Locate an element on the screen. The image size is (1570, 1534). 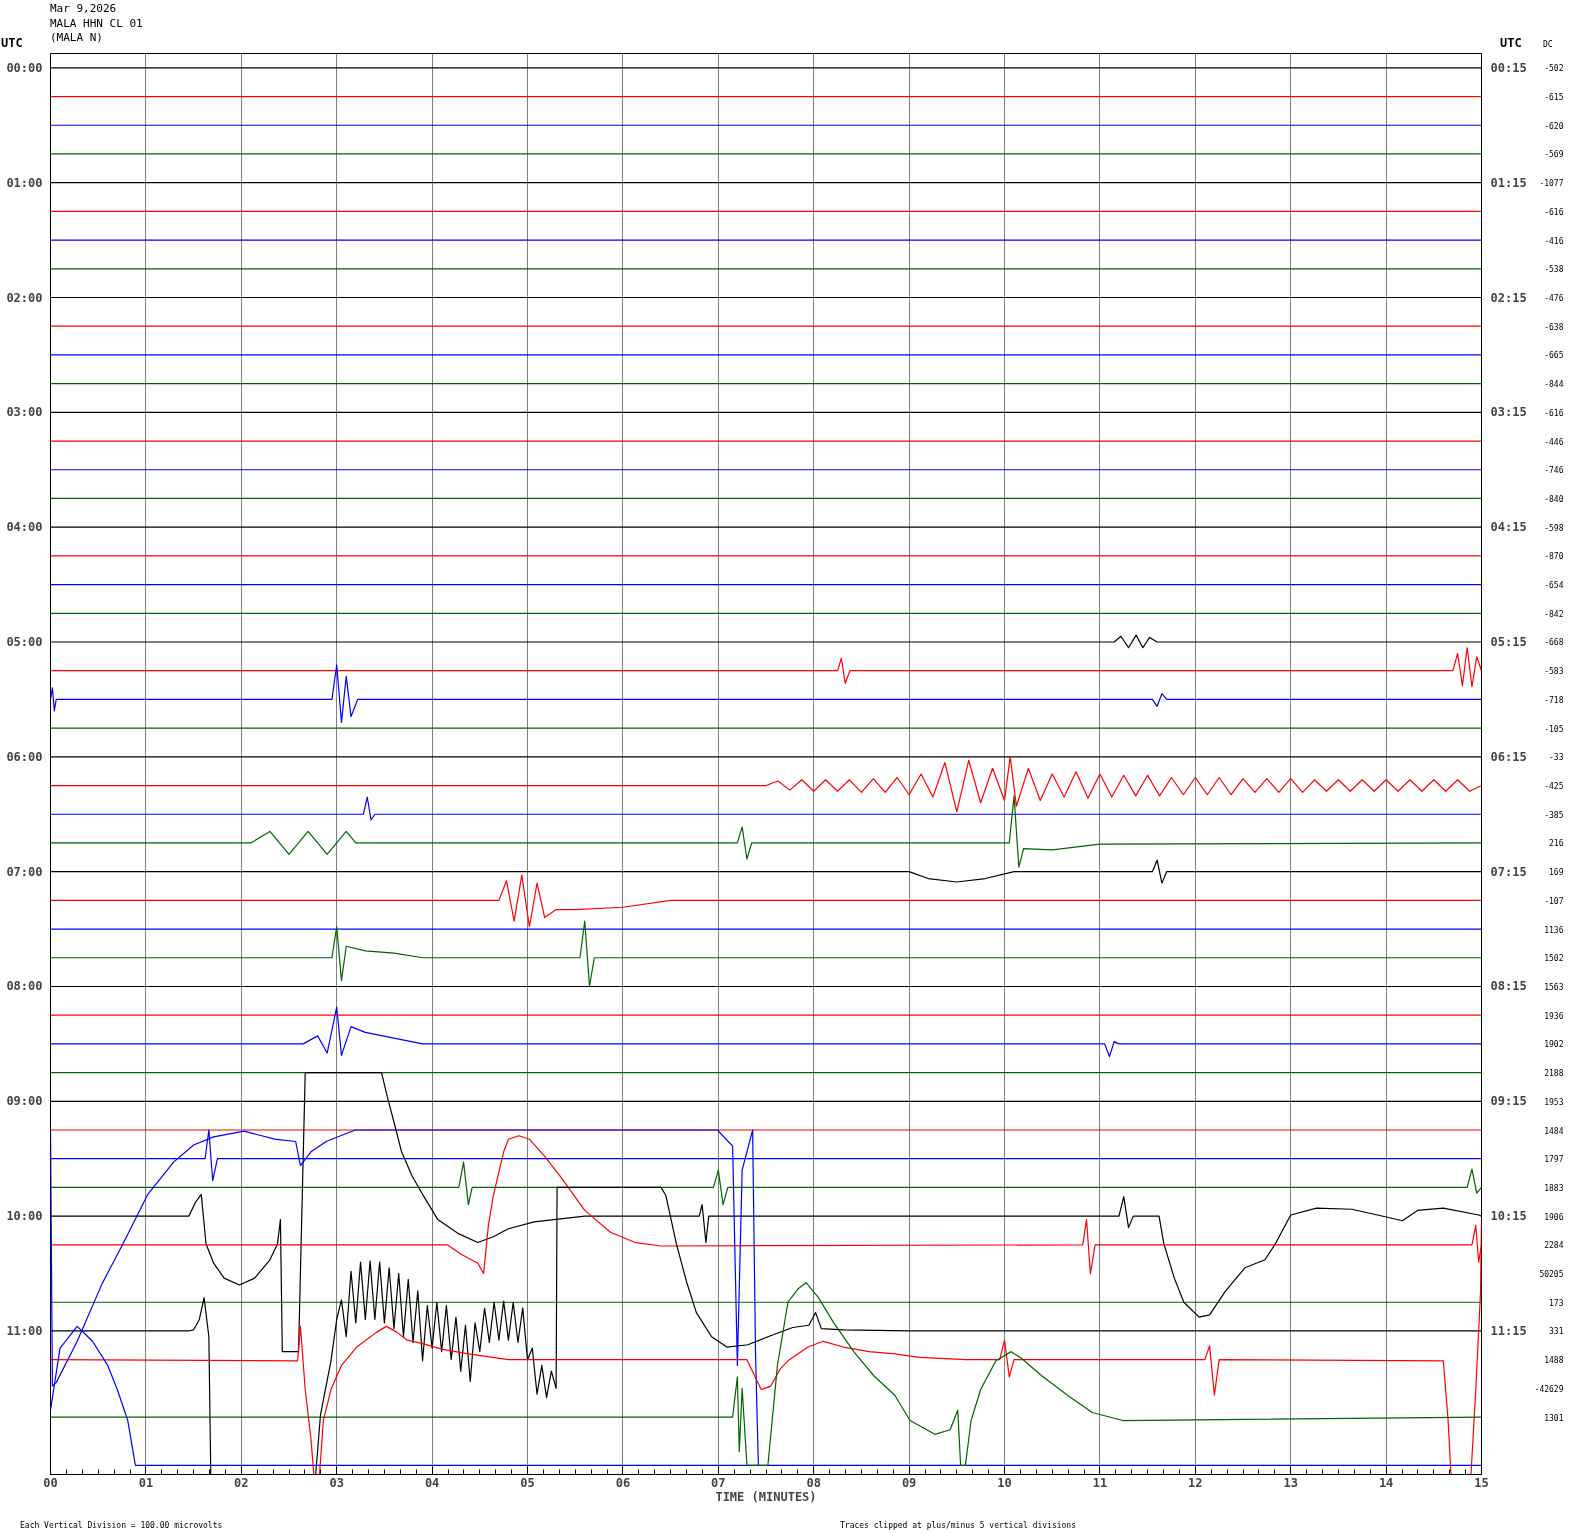
text: -638 is located at coordinates (1554, 327).